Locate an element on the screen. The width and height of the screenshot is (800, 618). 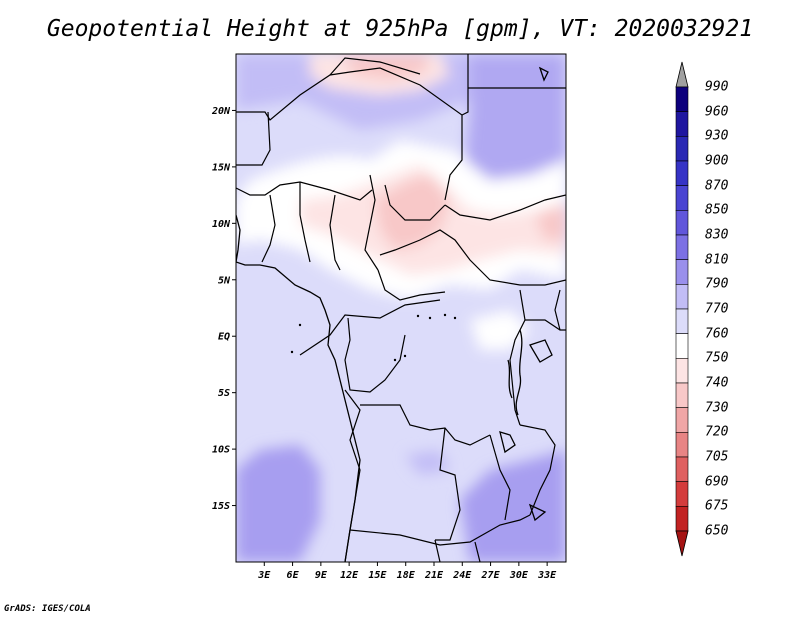
lat-tick-label: 10N is located at coordinates (221, 224).